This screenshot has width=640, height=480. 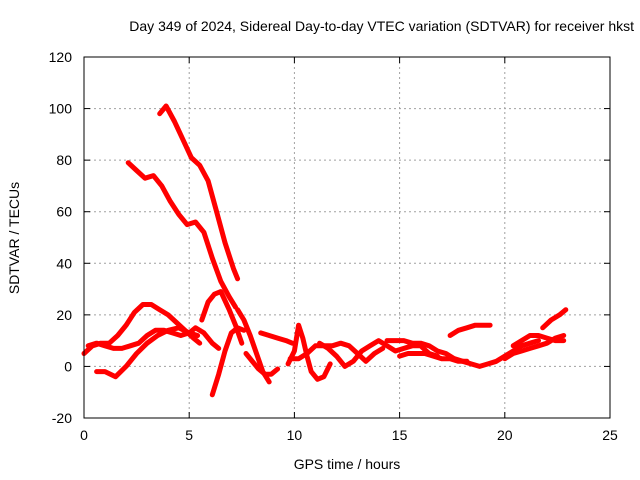 I want to click on y-tick-label: 60, so click(x=64, y=212).